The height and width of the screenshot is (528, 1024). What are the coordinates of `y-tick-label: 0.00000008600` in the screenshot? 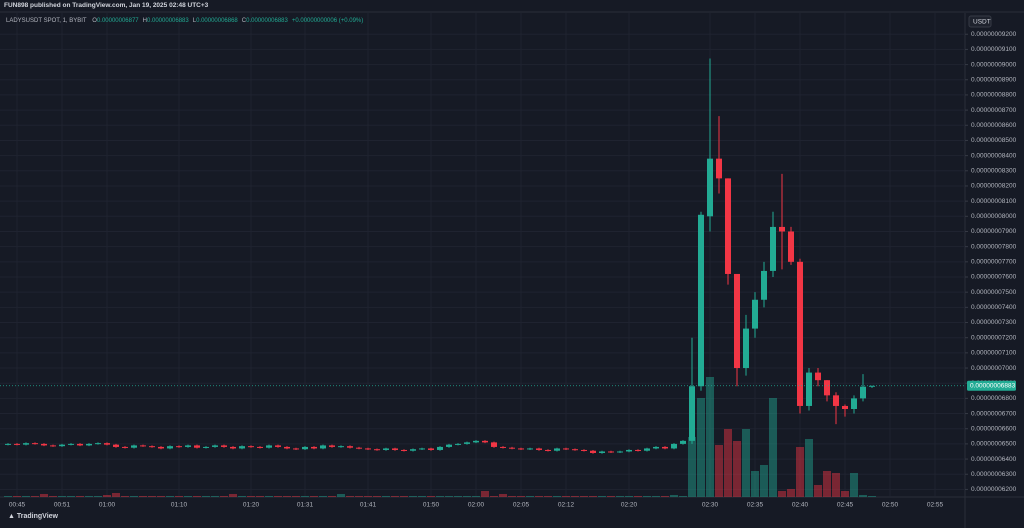 It's located at (994, 125).